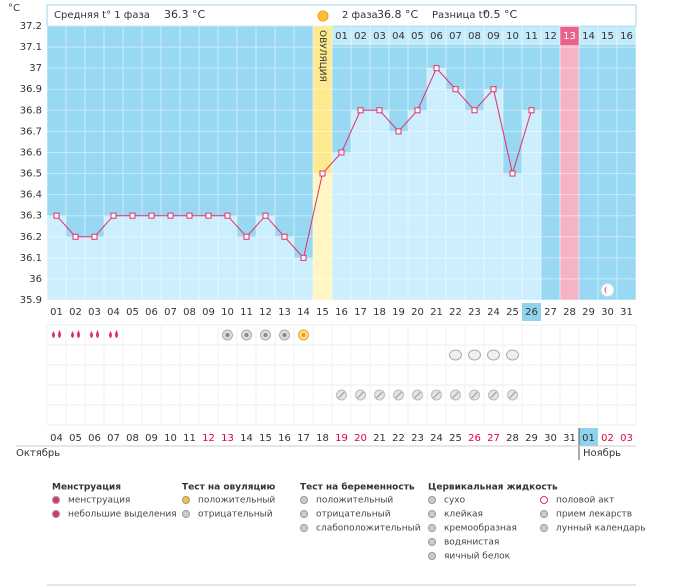  I want to click on cycle-day: 11, so click(246, 312).